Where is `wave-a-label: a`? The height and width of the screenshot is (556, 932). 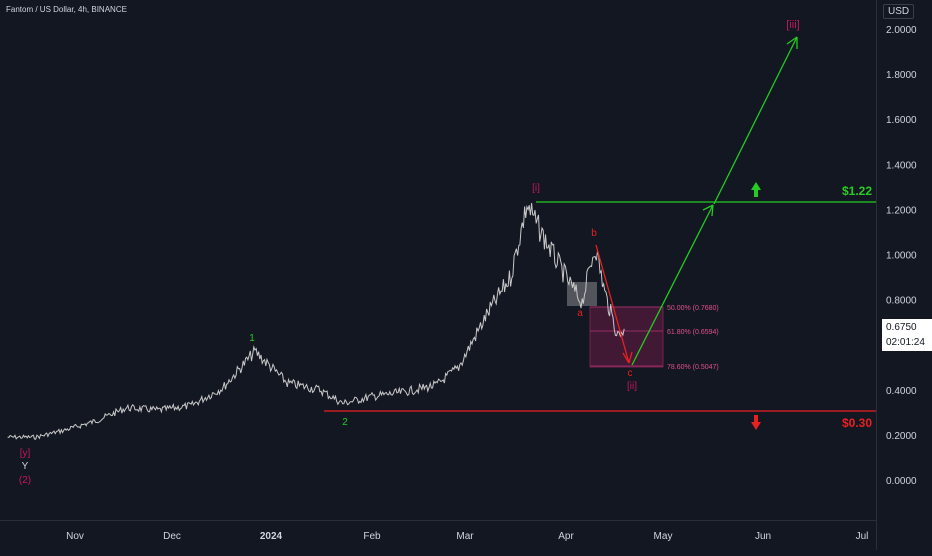 wave-a-label: a is located at coordinates (580, 313).